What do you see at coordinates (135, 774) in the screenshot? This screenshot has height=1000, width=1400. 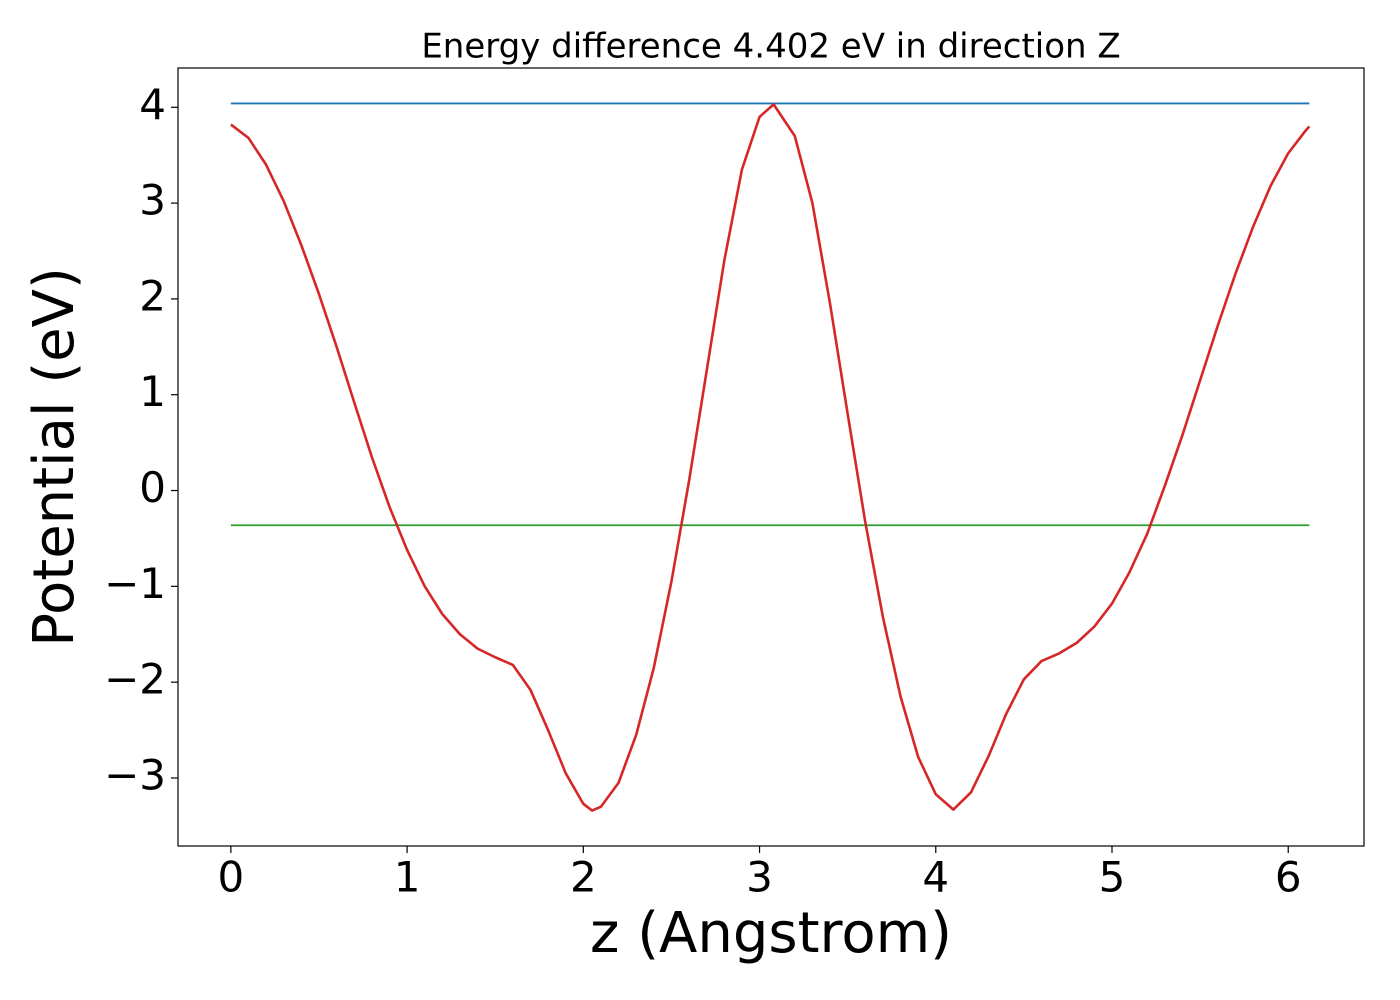 I see `y-tick-label: −3` at bounding box center [135, 774].